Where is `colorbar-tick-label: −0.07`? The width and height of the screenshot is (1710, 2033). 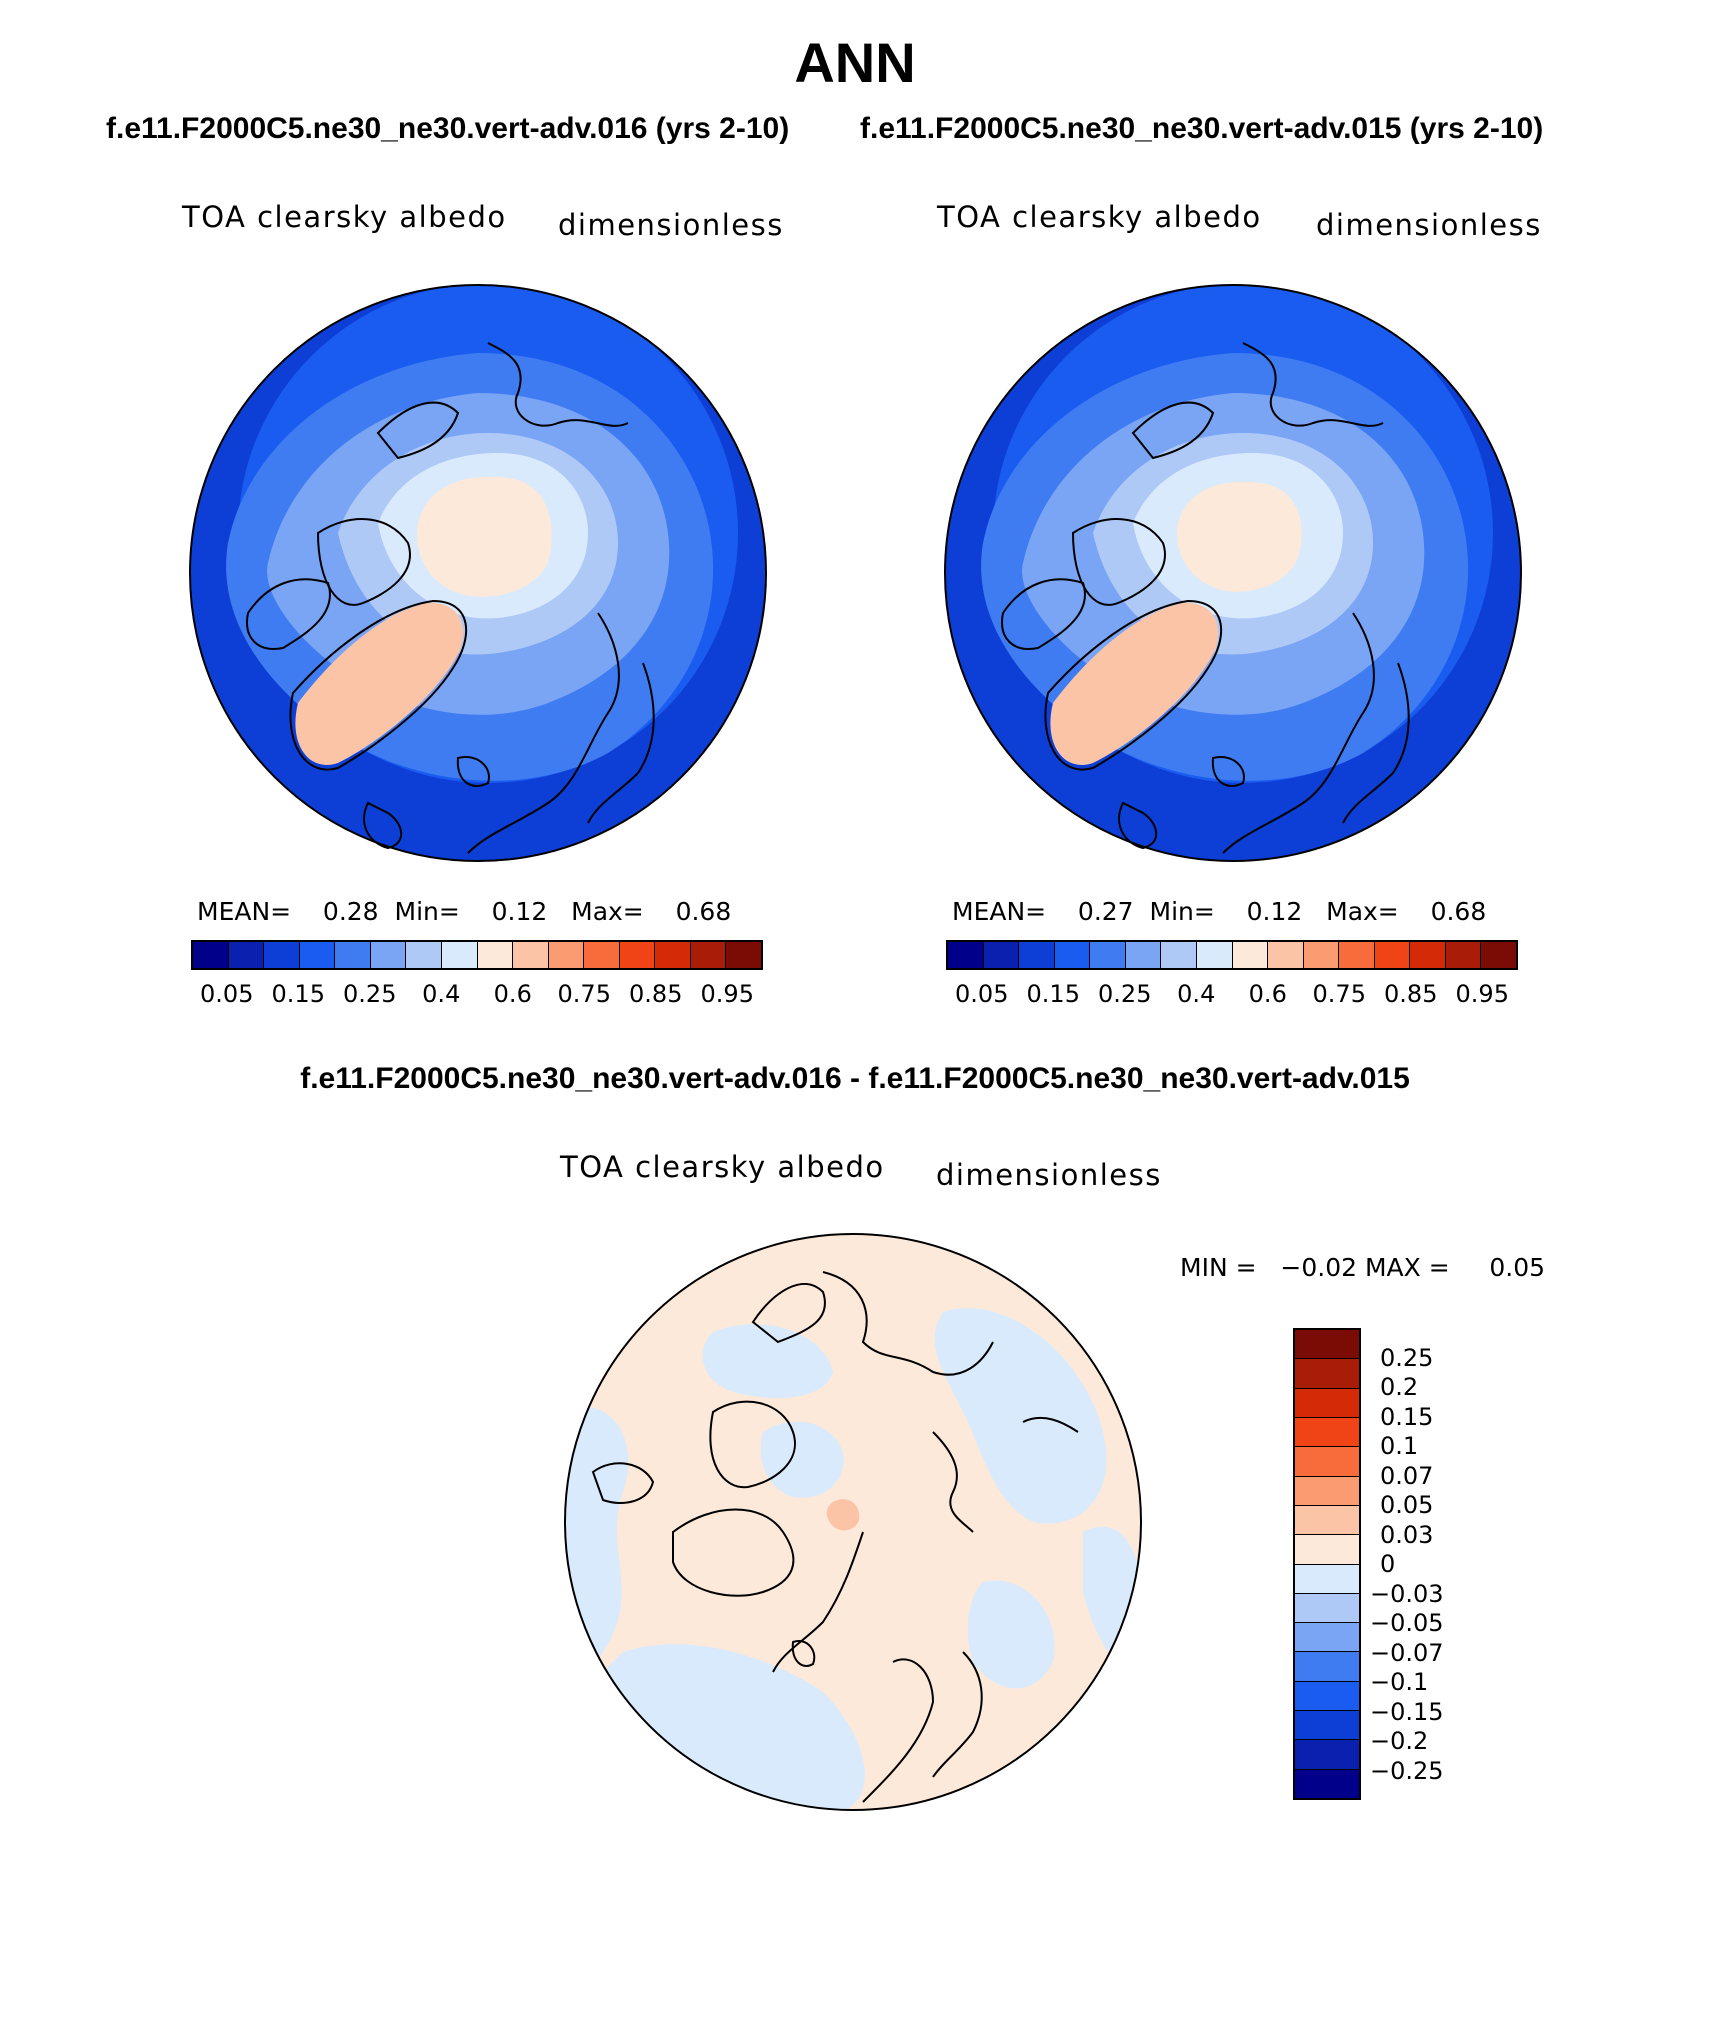 colorbar-tick-label: −0.07 is located at coordinates (1407, 1652).